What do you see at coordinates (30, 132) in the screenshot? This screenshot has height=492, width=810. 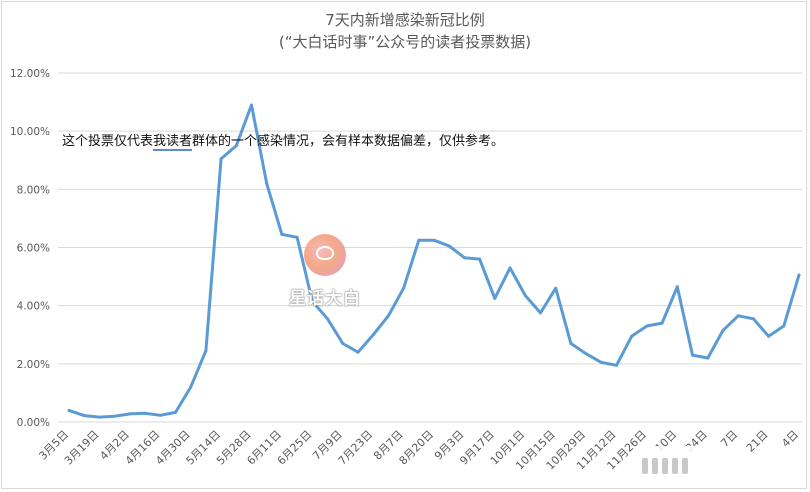 I see `y-tick-label: 10.00%` at bounding box center [30, 132].